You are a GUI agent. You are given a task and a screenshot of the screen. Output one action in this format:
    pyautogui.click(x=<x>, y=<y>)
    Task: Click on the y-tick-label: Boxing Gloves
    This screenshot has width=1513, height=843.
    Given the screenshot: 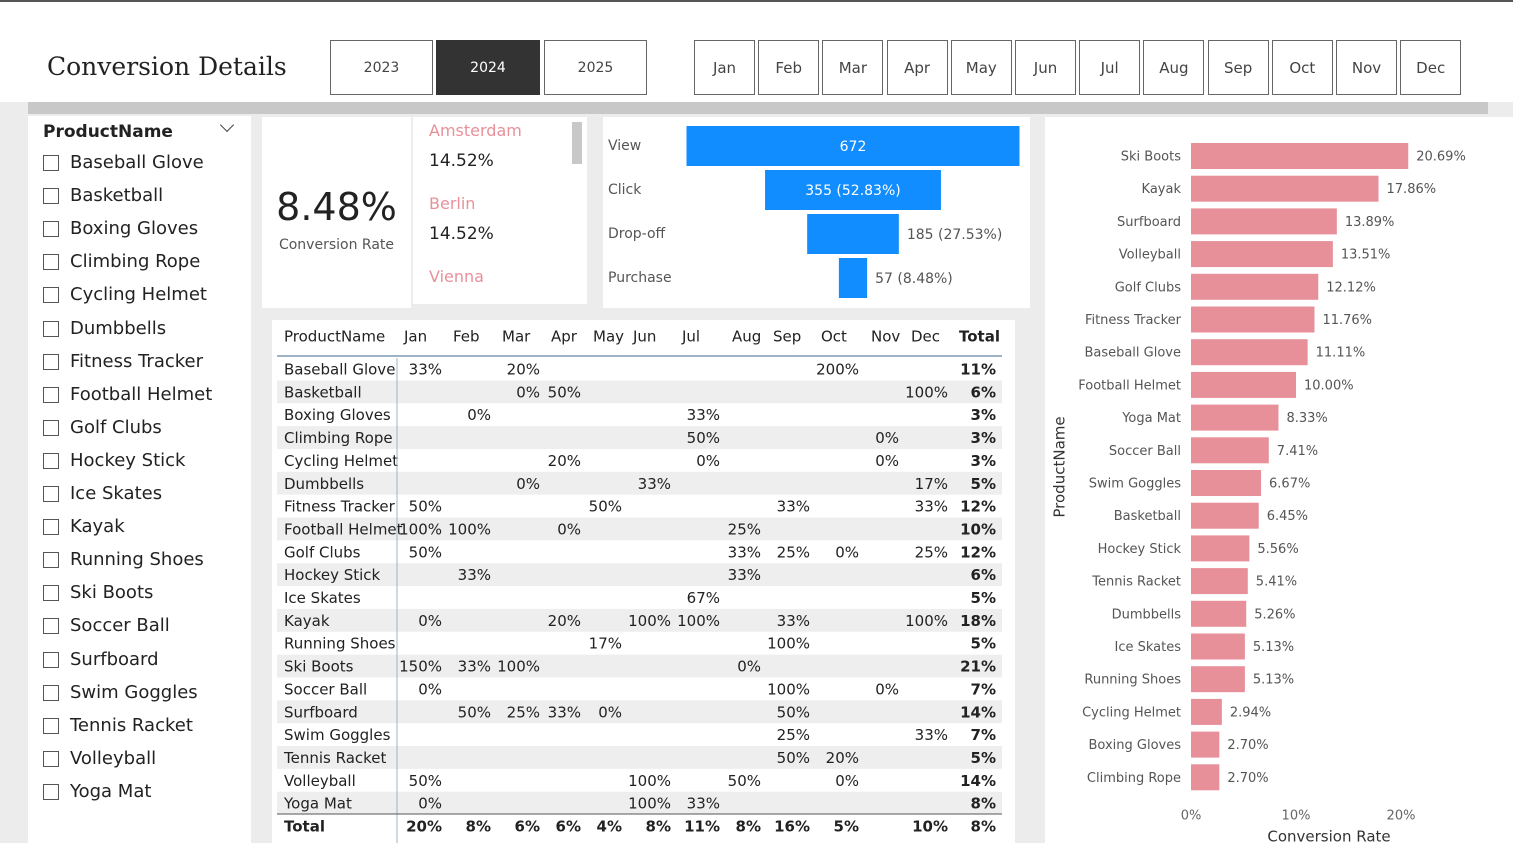 What is the action you would take?
    pyautogui.click(x=1134, y=745)
    